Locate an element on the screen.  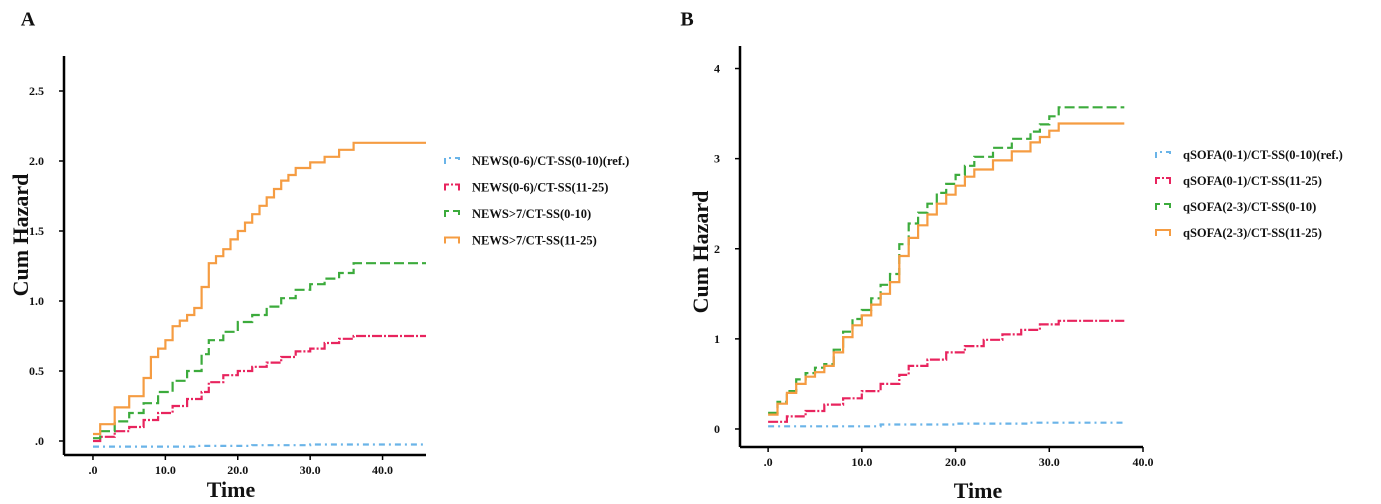
legend-label-4: NEWS>7/CT-SS(11-25) is located at coordinates (534, 241).